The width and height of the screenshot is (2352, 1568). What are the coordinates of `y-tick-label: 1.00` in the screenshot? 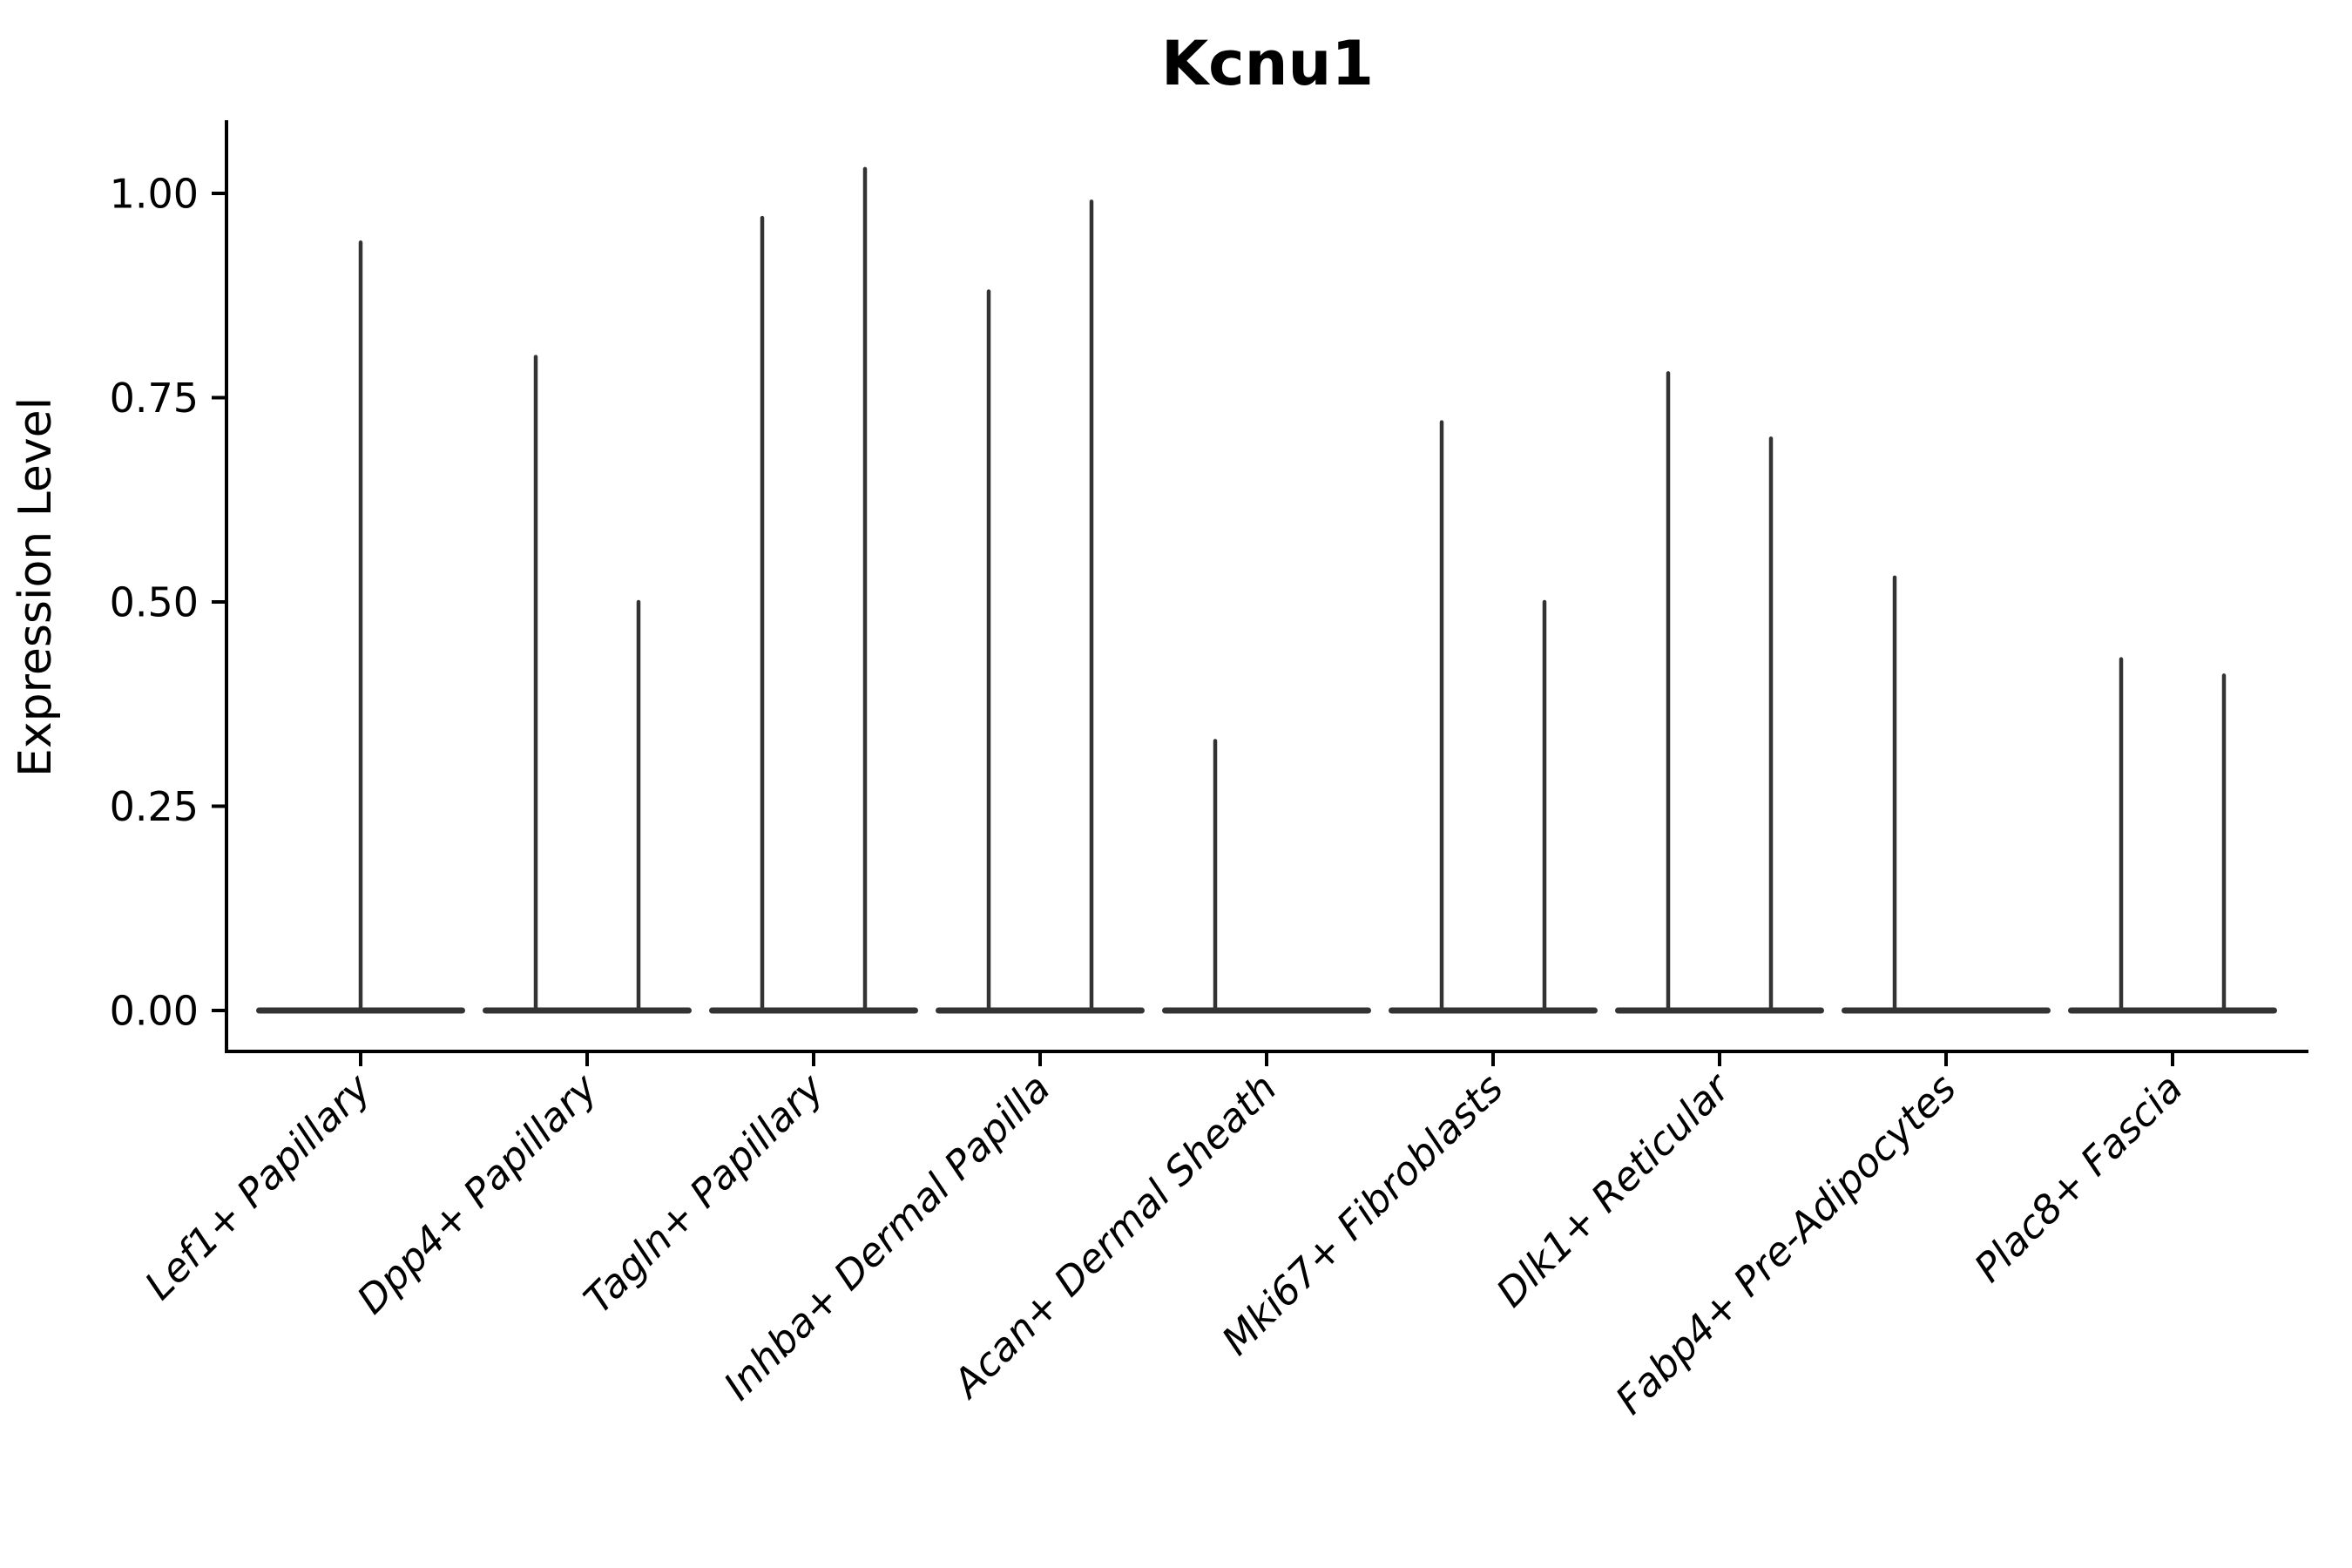 It's located at (154, 194).